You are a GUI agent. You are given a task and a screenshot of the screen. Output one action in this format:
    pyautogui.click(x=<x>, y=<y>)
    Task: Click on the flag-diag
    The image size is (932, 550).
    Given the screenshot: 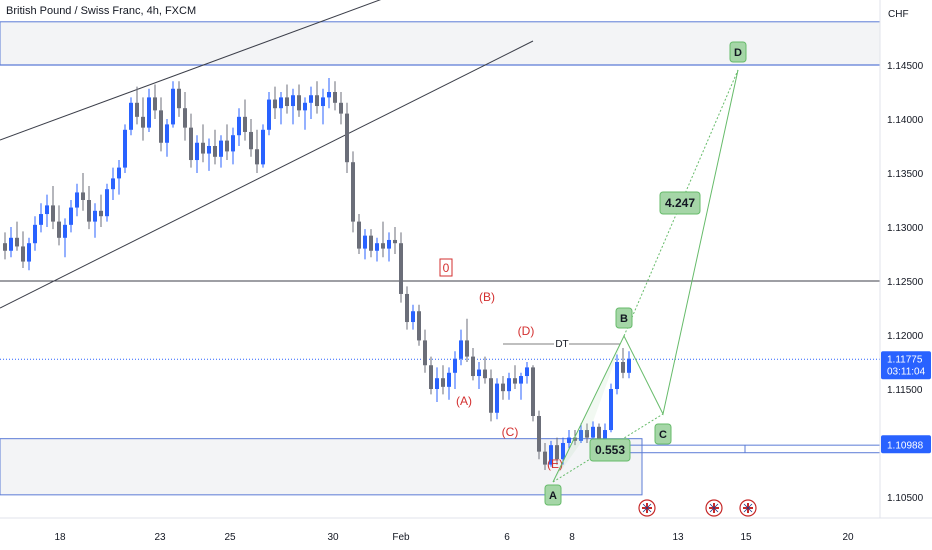 What is the action you would take?
    pyautogui.click(x=647, y=508)
    